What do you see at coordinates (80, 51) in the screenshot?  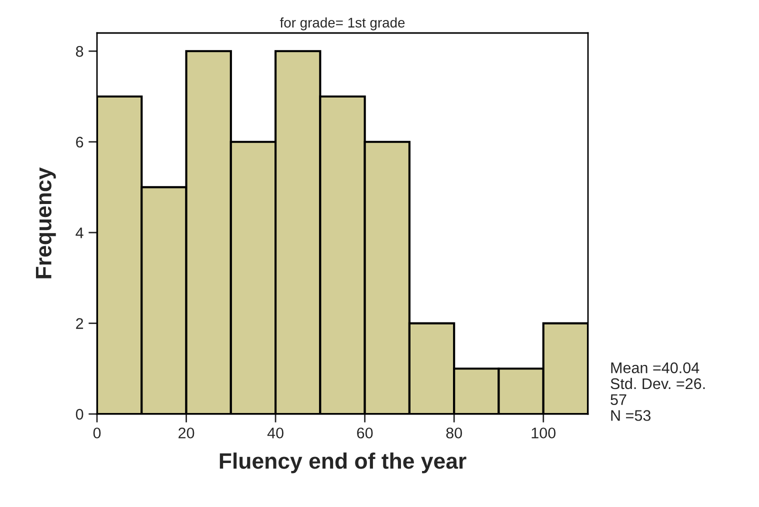 I see `y-tick-label: 8` at bounding box center [80, 51].